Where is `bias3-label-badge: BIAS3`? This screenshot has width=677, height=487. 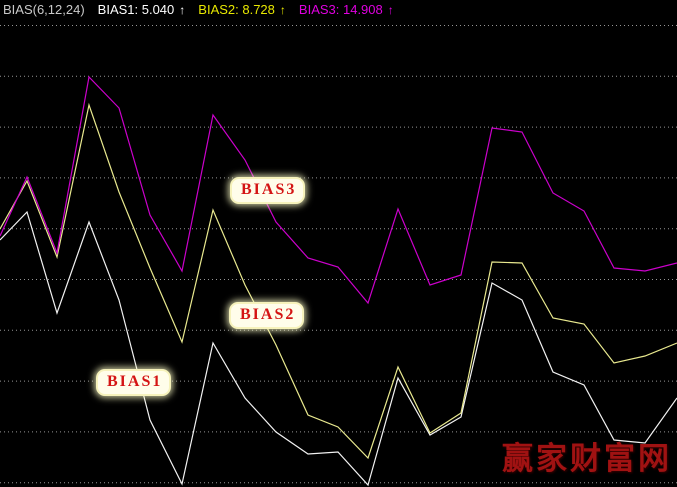
bias3-label-badge: BIAS3 is located at coordinates (268, 191).